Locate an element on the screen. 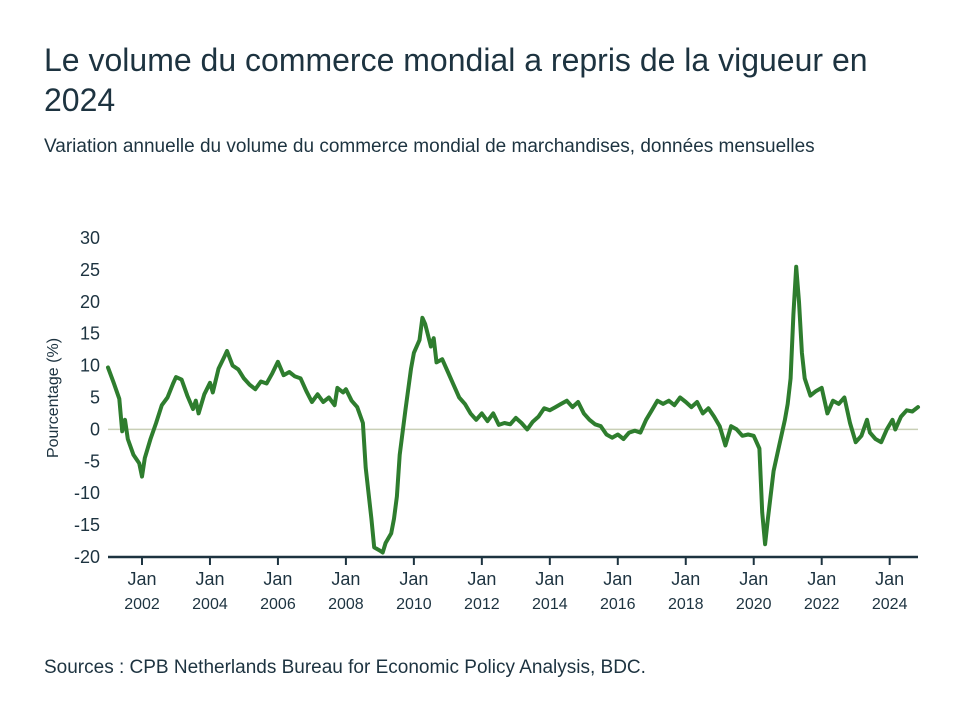 The width and height of the screenshot is (960, 720). y-tick-label: 20 is located at coordinates (90, 302).